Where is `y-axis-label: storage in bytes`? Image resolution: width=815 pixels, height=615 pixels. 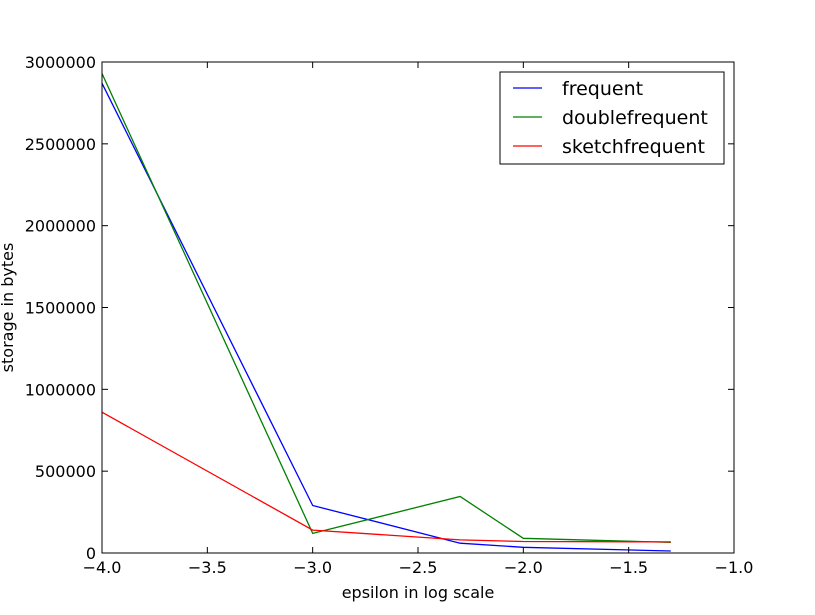
y-axis-label: storage in bytes is located at coordinates (8, 308).